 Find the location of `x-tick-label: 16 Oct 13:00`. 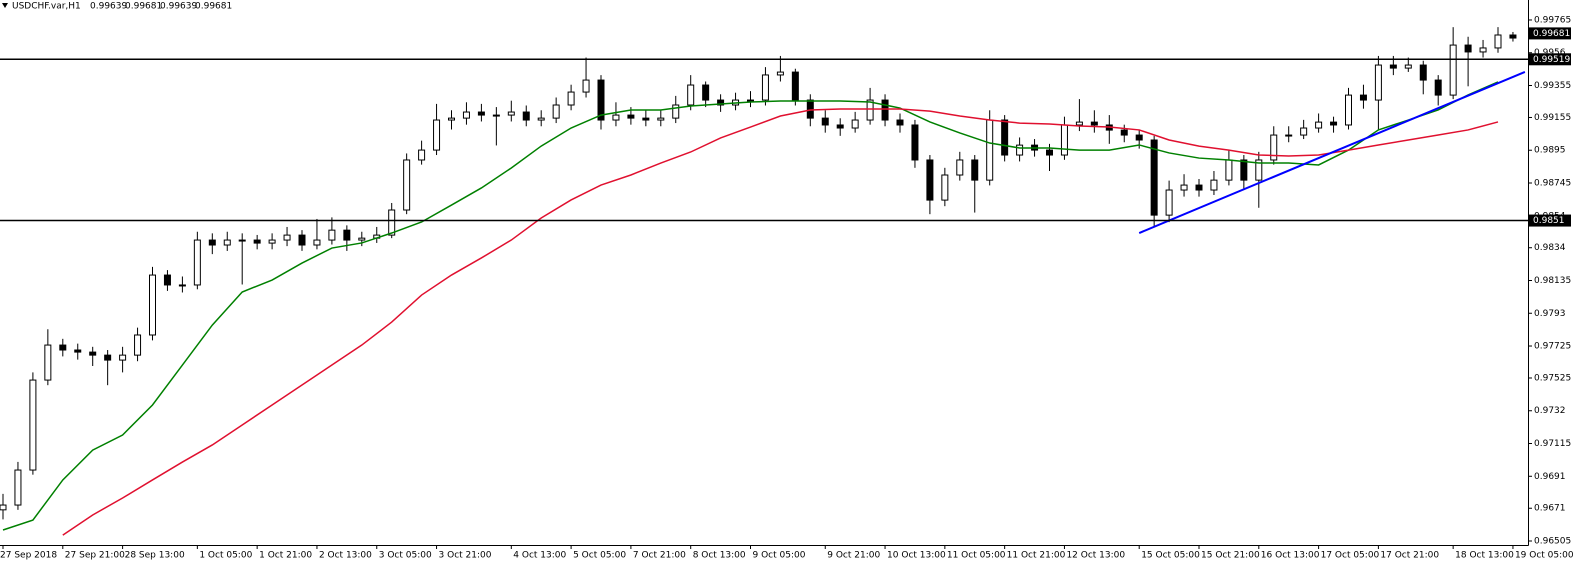

x-tick-label: 16 Oct 13:00 is located at coordinates (1290, 556).